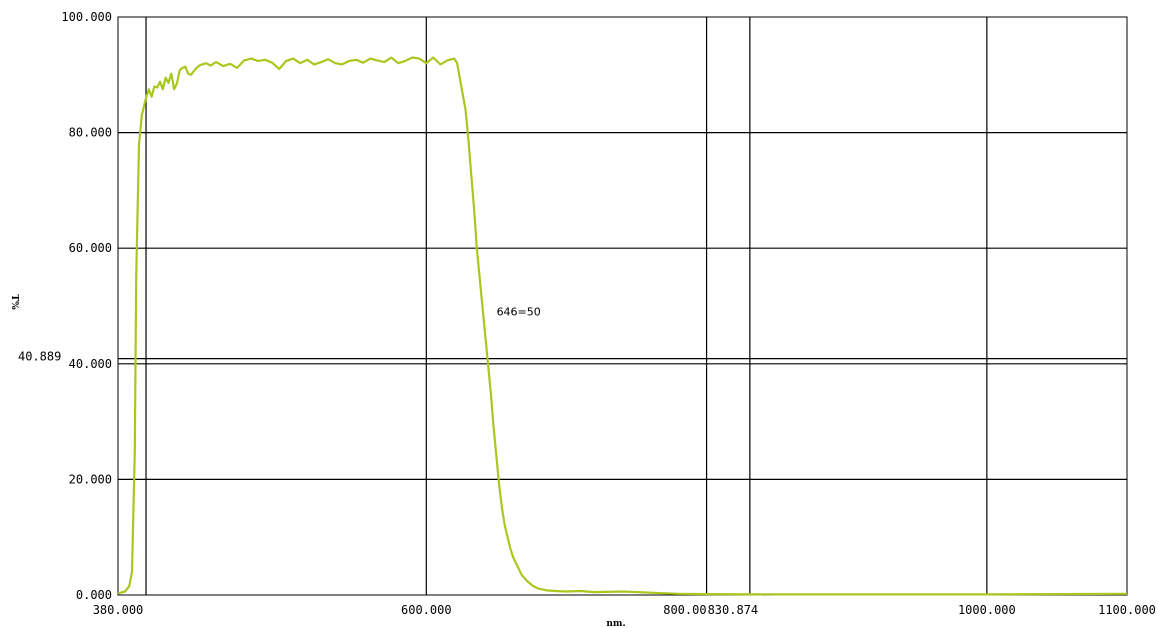  Describe the element at coordinates (90, 479) in the screenshot. I see `y-tick-label: 20.000` at that location.